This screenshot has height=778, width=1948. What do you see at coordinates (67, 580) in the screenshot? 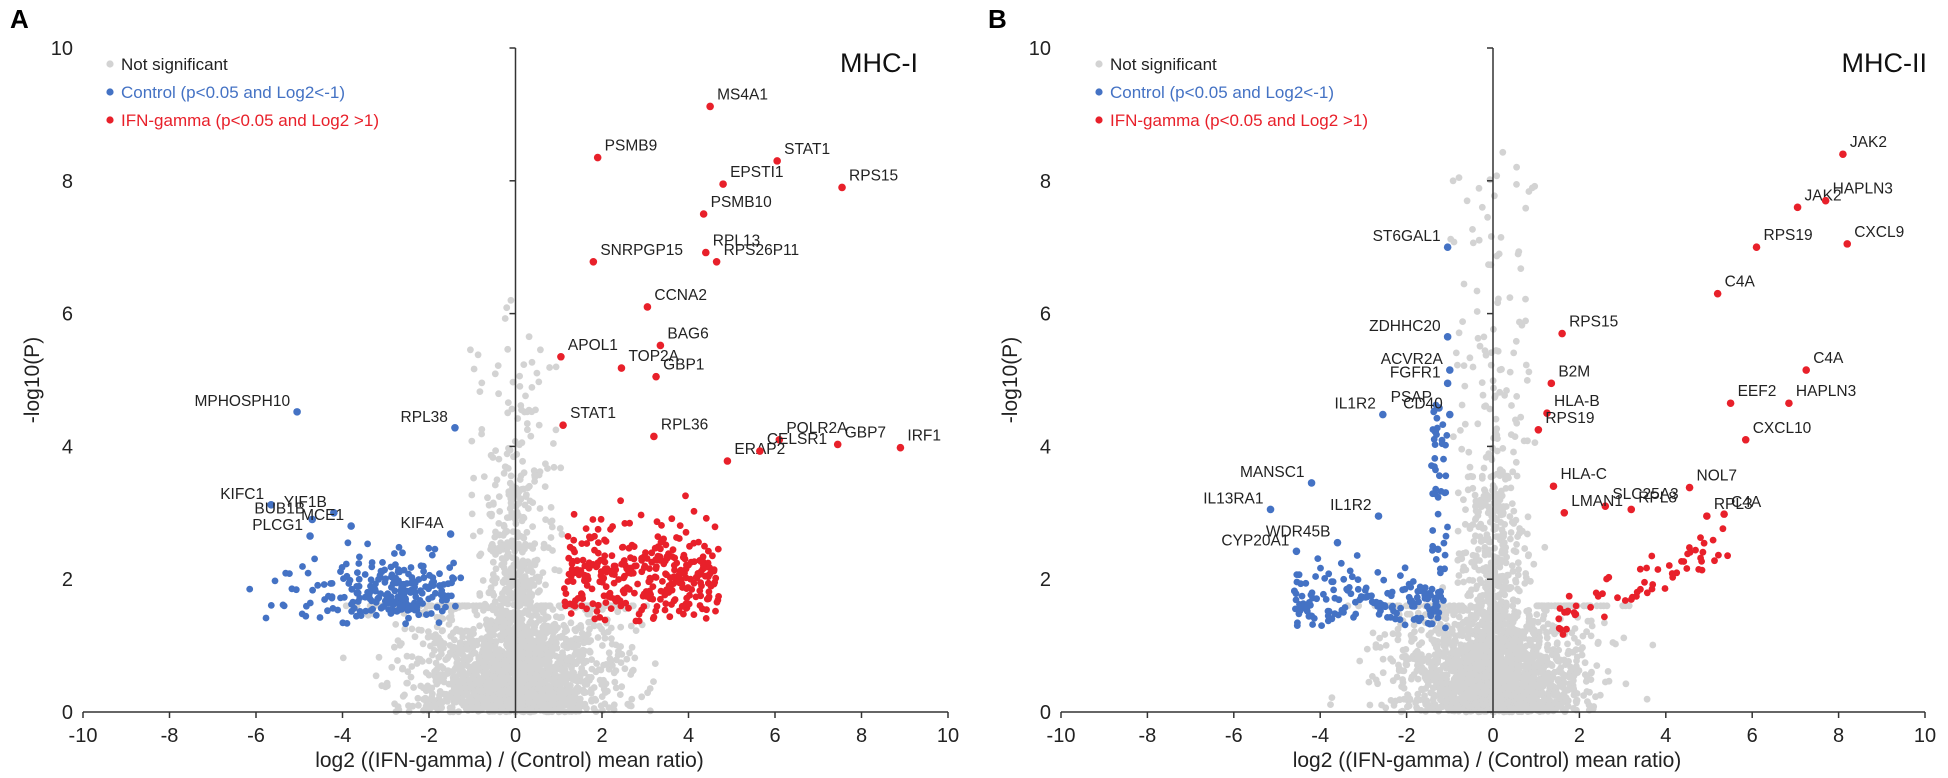
I see `y-tick-label: 2` at bounding box center [67, 580].